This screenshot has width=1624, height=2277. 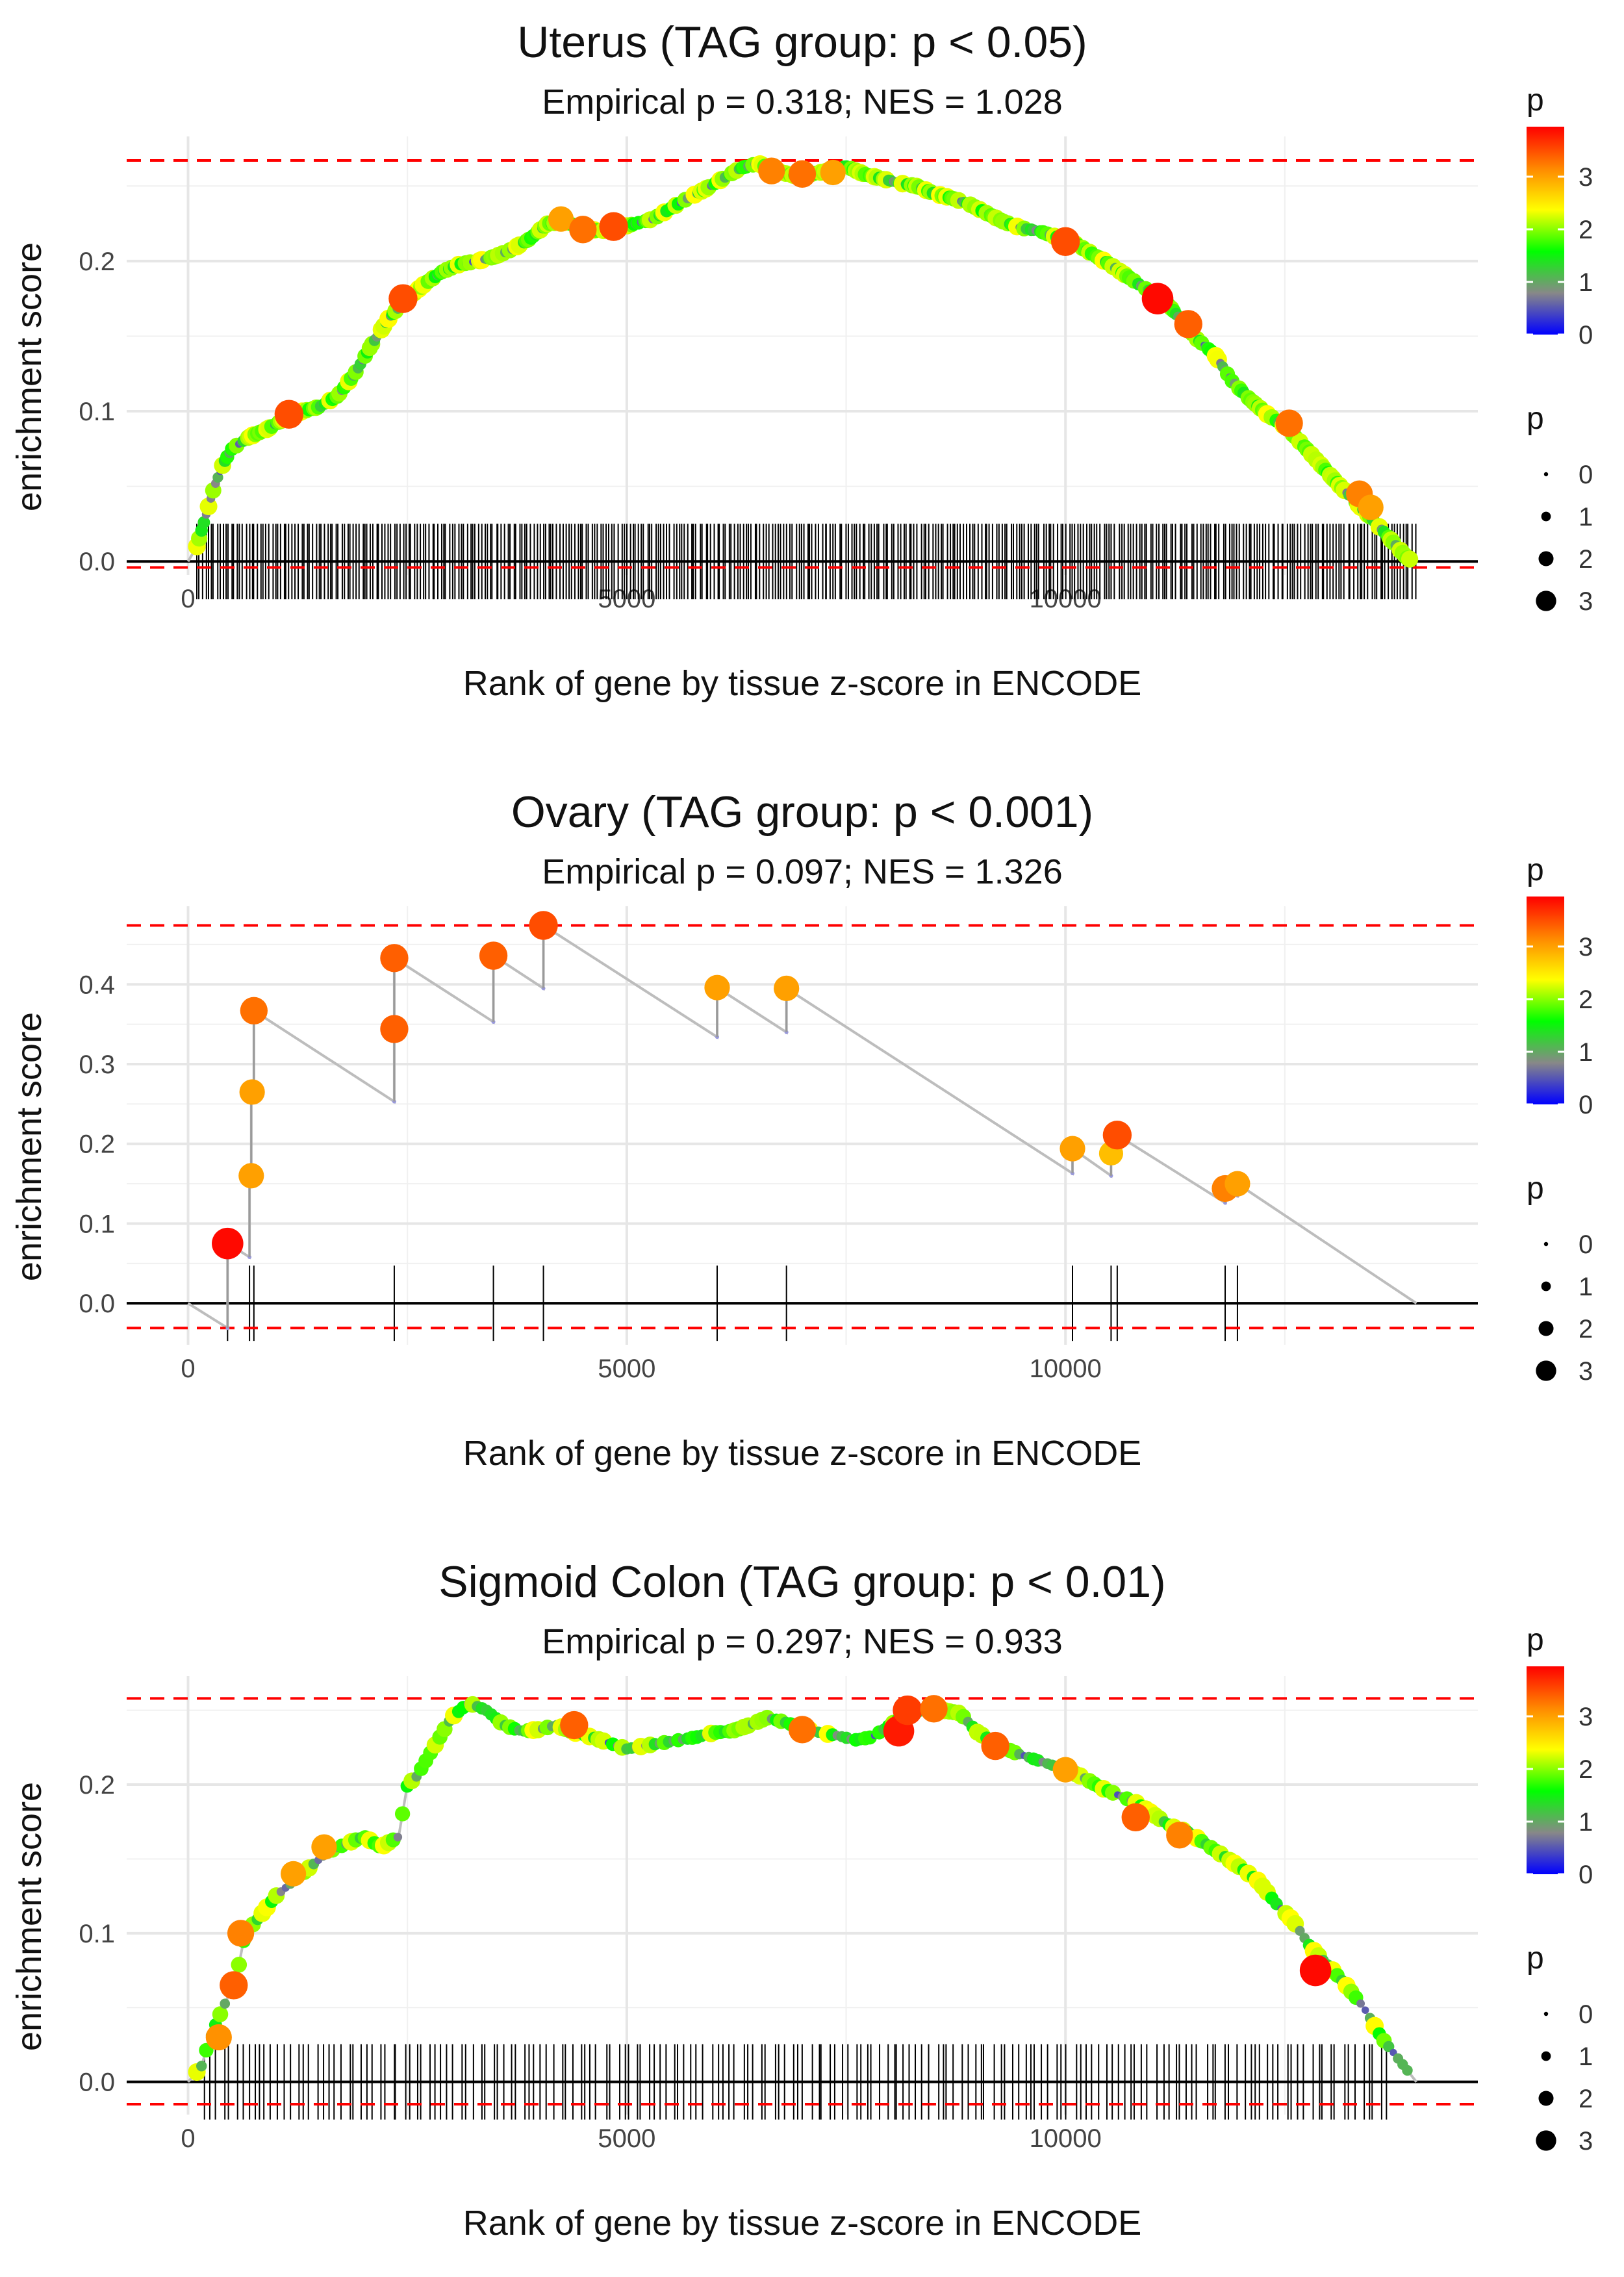 I want to click on y-tick-label: 0.4, so click(x=97, y=985).